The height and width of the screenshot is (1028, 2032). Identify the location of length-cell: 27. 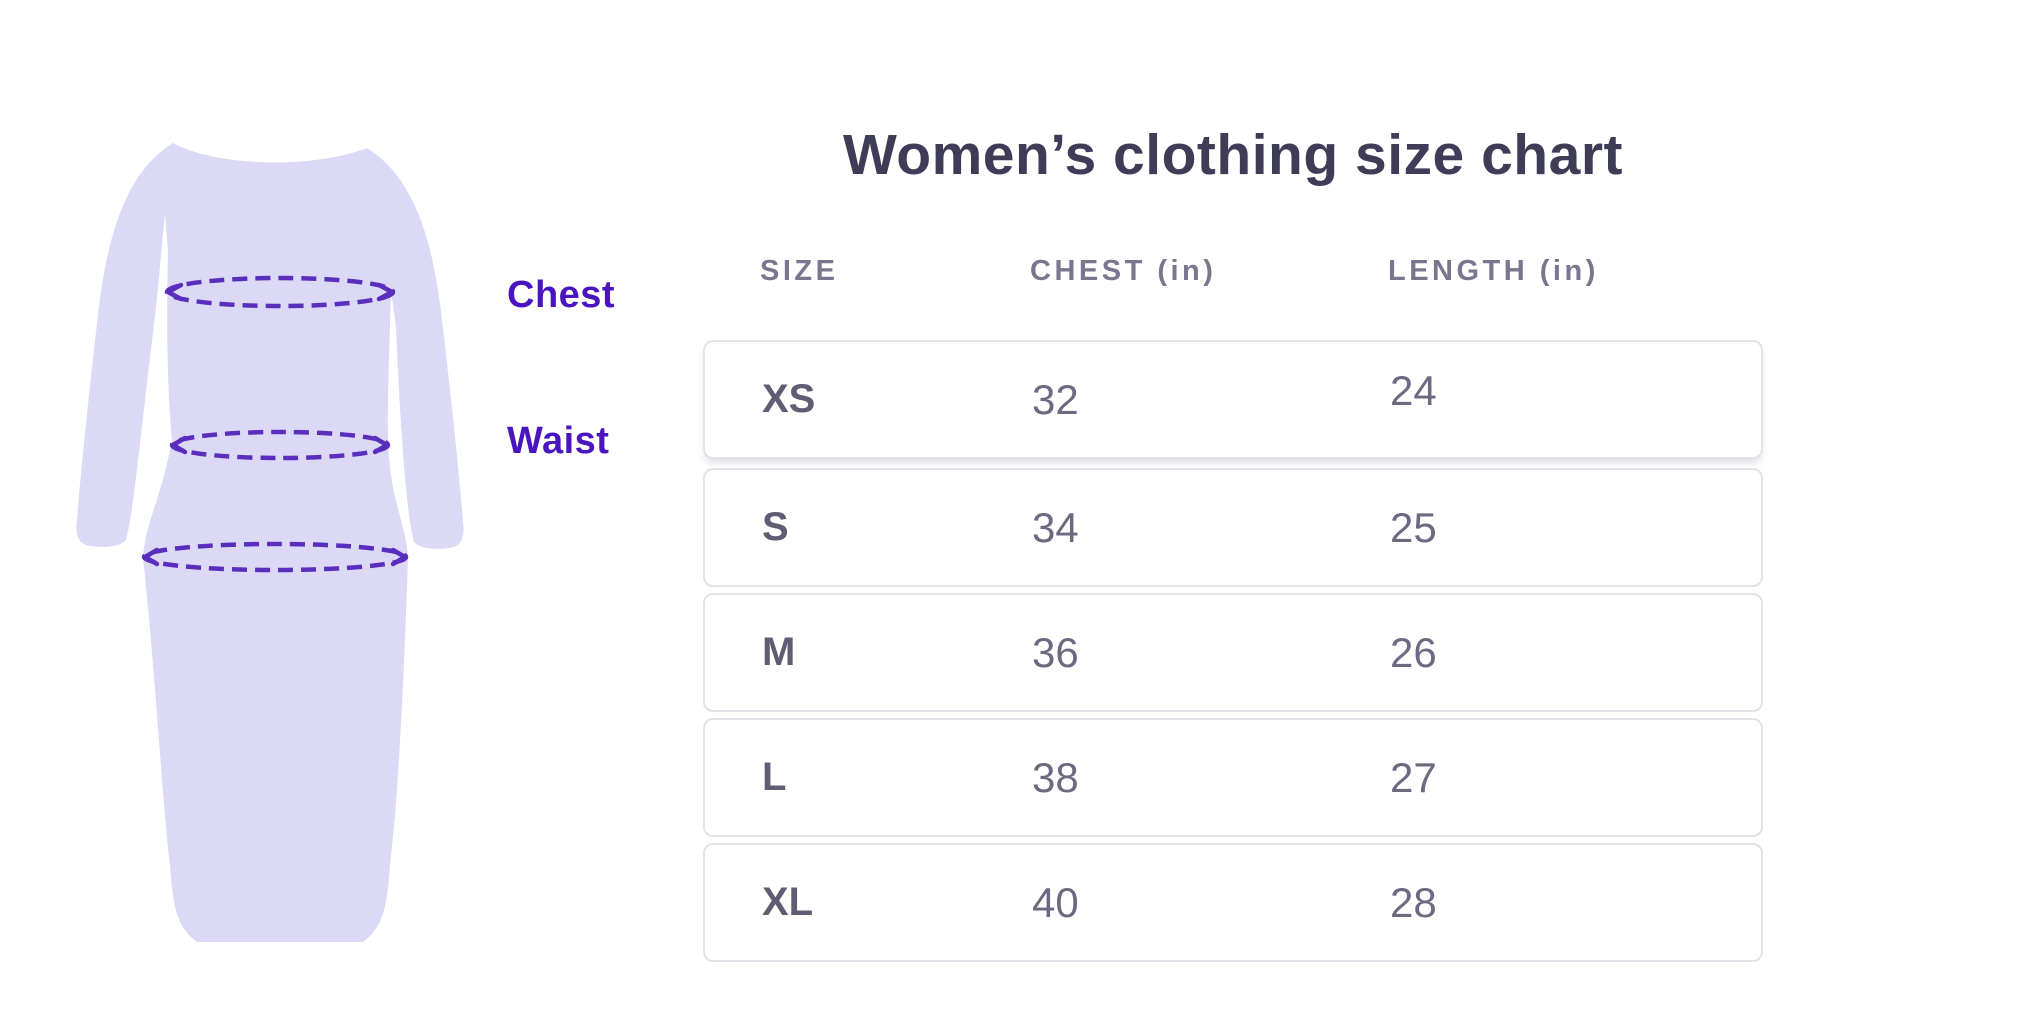
(1413, 777).